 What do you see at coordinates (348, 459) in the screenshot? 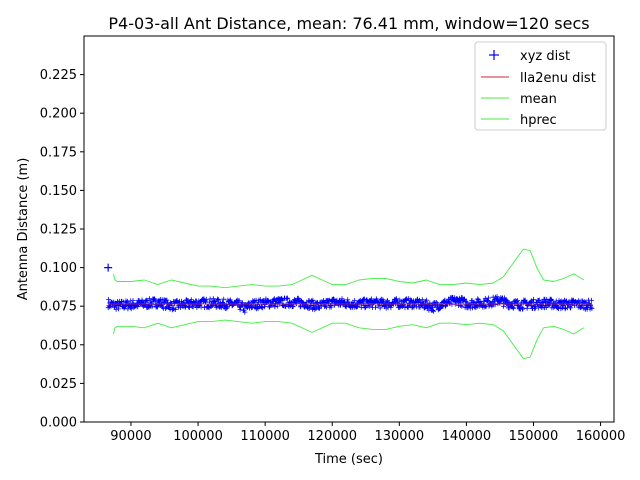
I see `x-axis-title: Time (sec)` at bounding box center [348, 459].